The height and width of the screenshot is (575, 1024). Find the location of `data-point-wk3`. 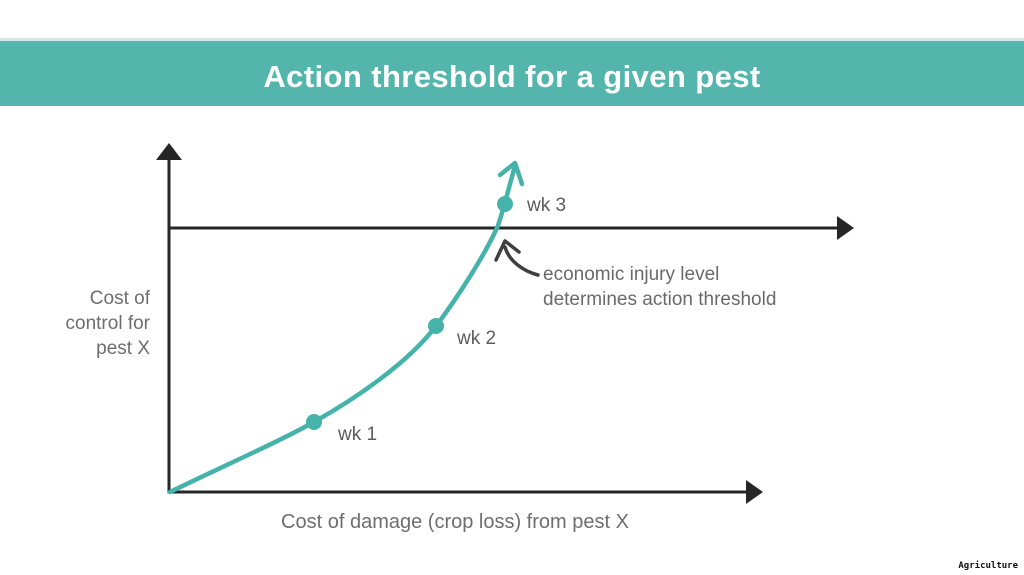

data-point-wk3 is located at coordinates (505, 204).